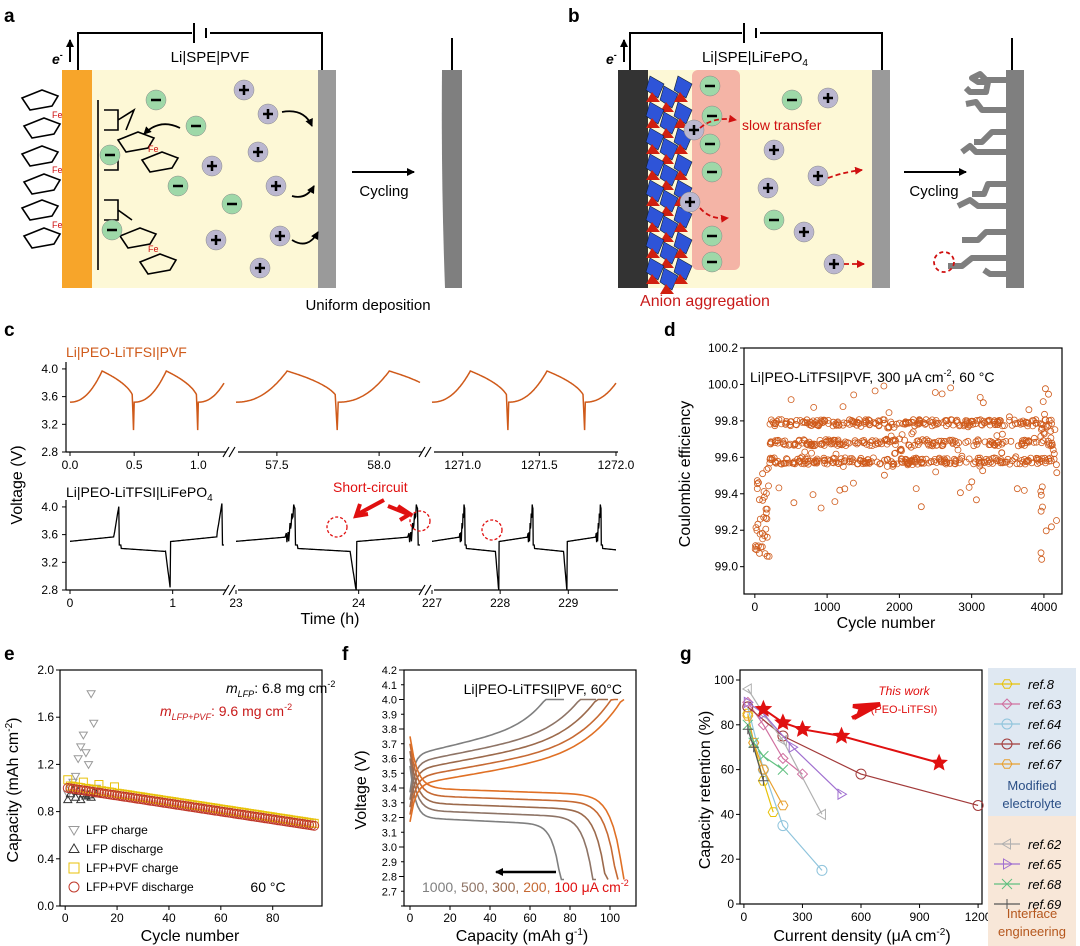 This screenshot has width=1080, height=946. What do you see at coordinates (763, 769) in the screenshot?
I see `g-point-ref.67` at bounding box center [763, 769].